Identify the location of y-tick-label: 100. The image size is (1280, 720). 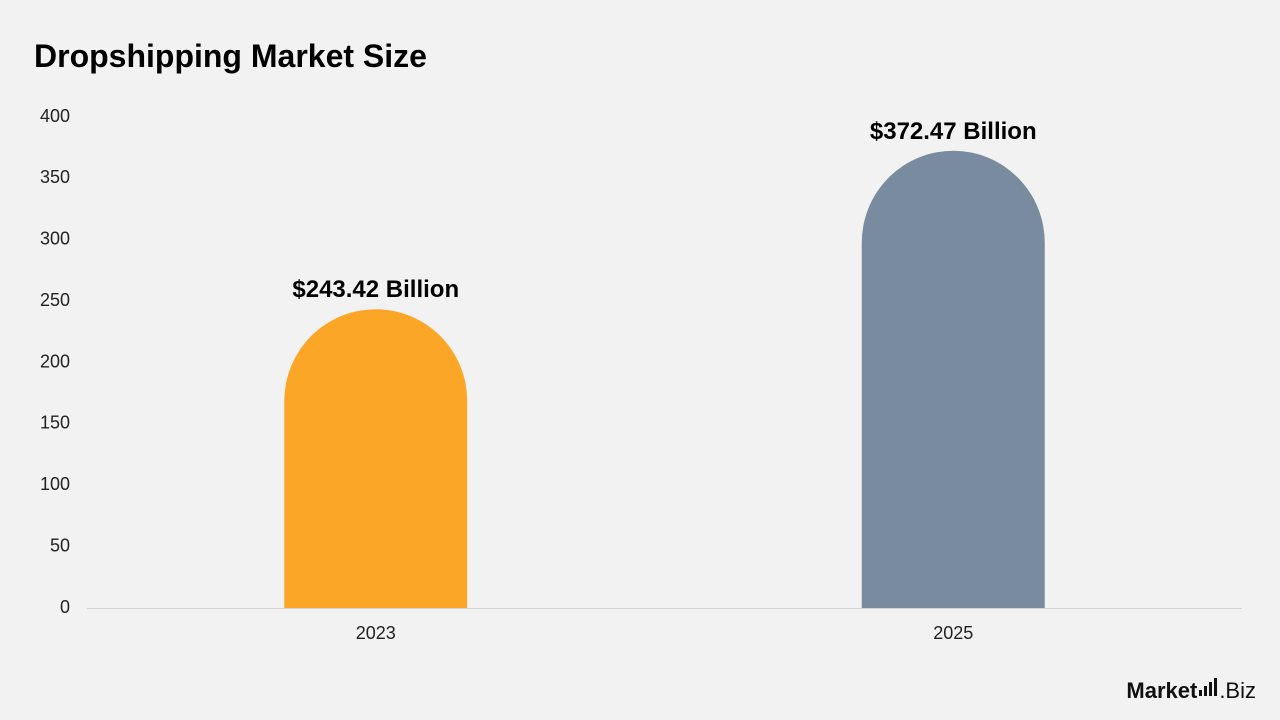
(55, 484).